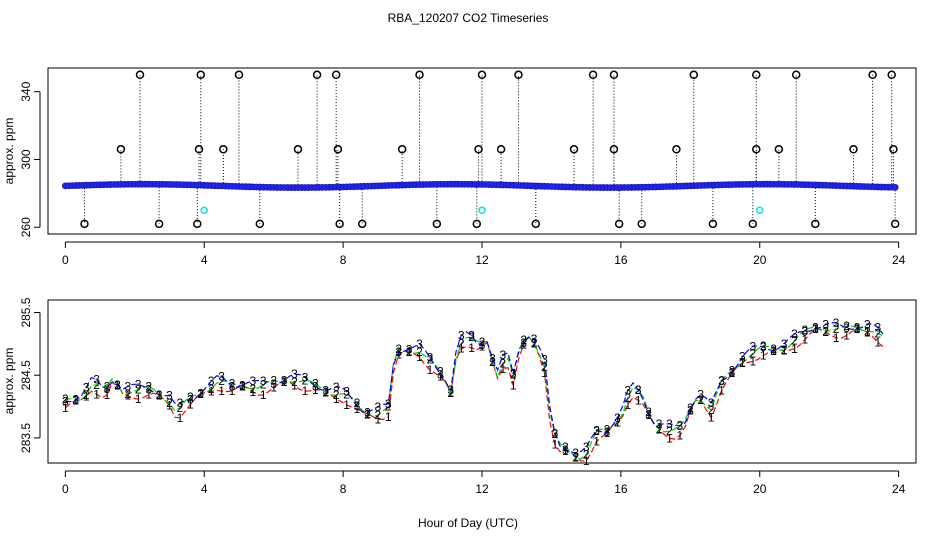 The image size is (936, 540). What do you see at coordinates (621, 489) in the screenshot?
I see `bottom-x-tick-label: 16` at bounding box center [621, 489].